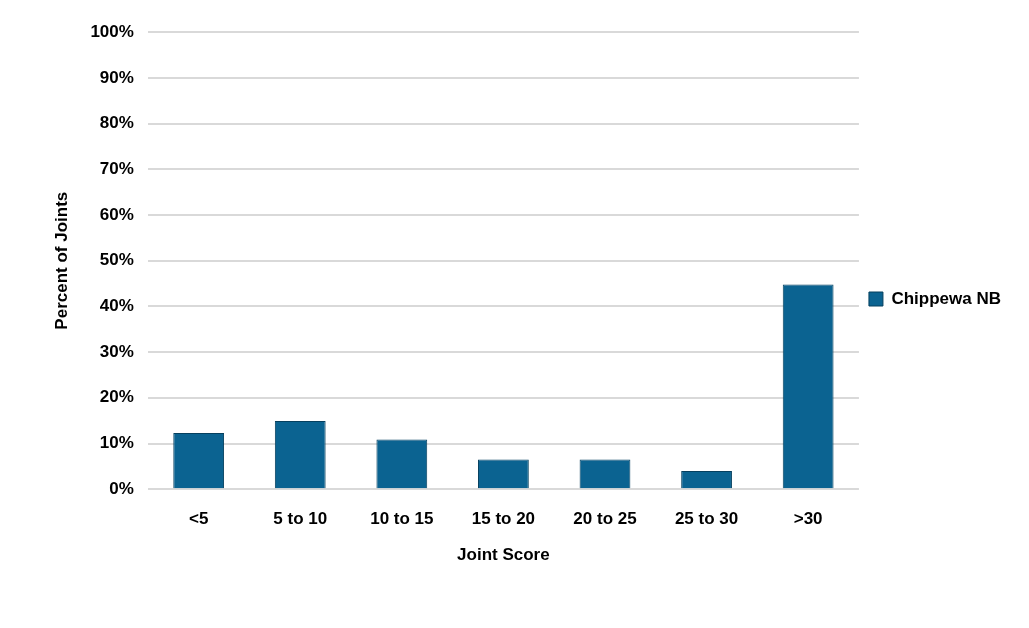  I want to click on y-tick-label: 100%, so click(112, 31).